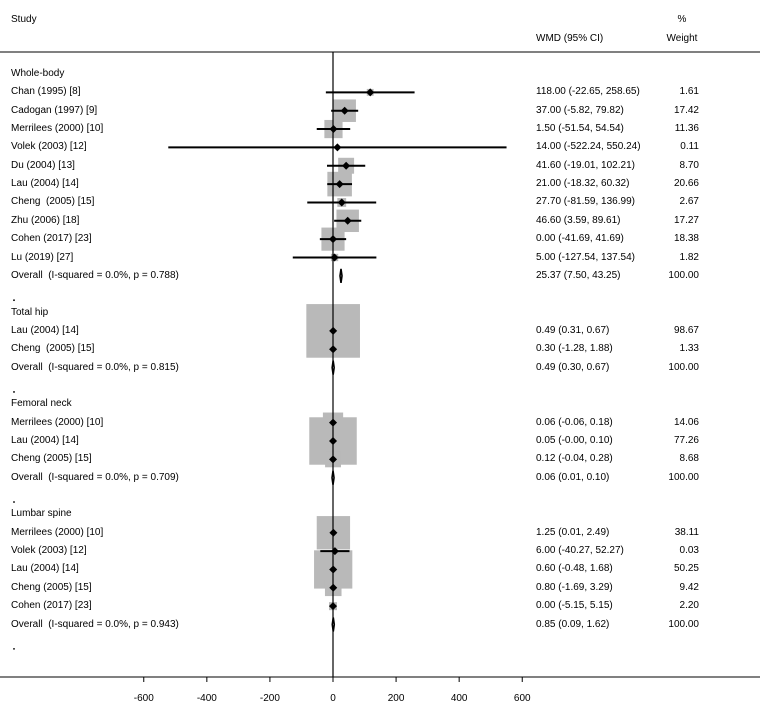 The image size is (760, 707). What do you see at coordinates (583, 184) in the screenshot?
I see `effect-ci-text: 21.00 (-18.32, 60.32)` at bounding box center [583, 184].